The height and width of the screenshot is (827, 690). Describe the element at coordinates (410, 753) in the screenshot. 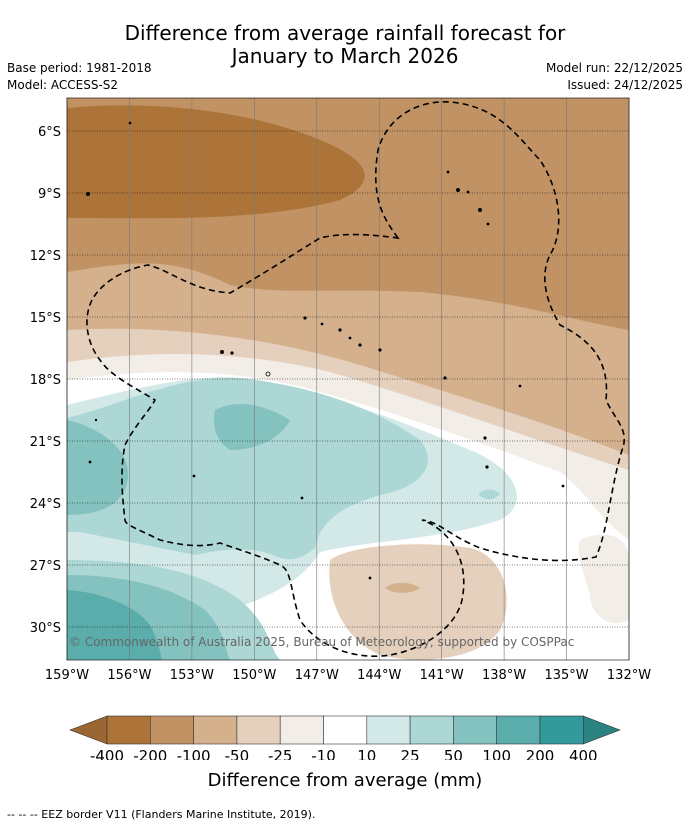

I see `colorbar-tick-label: 25` at that location.